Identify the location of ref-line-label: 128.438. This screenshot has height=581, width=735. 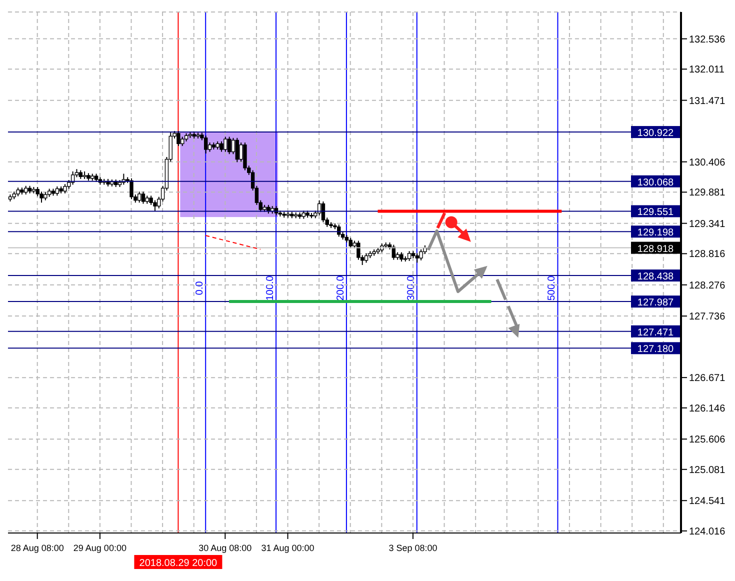
(655, 277).